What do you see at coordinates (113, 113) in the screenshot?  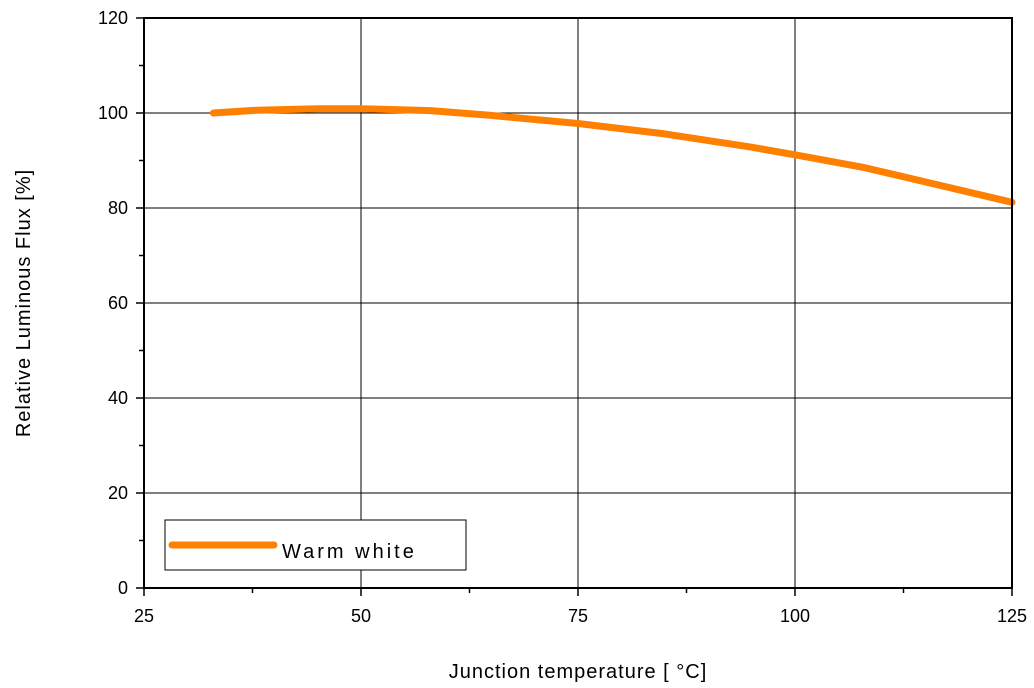 I see `y-tick-label: 100` at bounding box center [113, 113].